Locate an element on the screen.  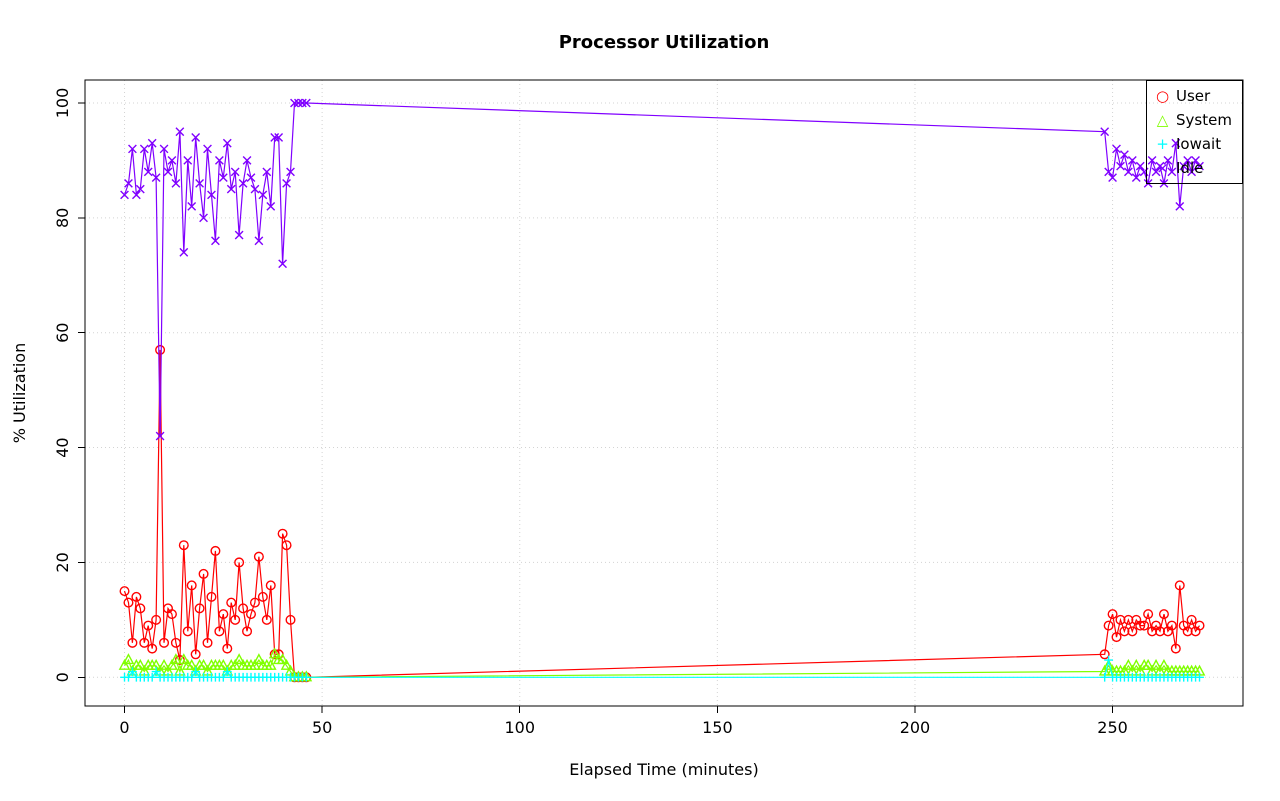
idle-series-marker-icon: × is located at coordinates (1162, 167).